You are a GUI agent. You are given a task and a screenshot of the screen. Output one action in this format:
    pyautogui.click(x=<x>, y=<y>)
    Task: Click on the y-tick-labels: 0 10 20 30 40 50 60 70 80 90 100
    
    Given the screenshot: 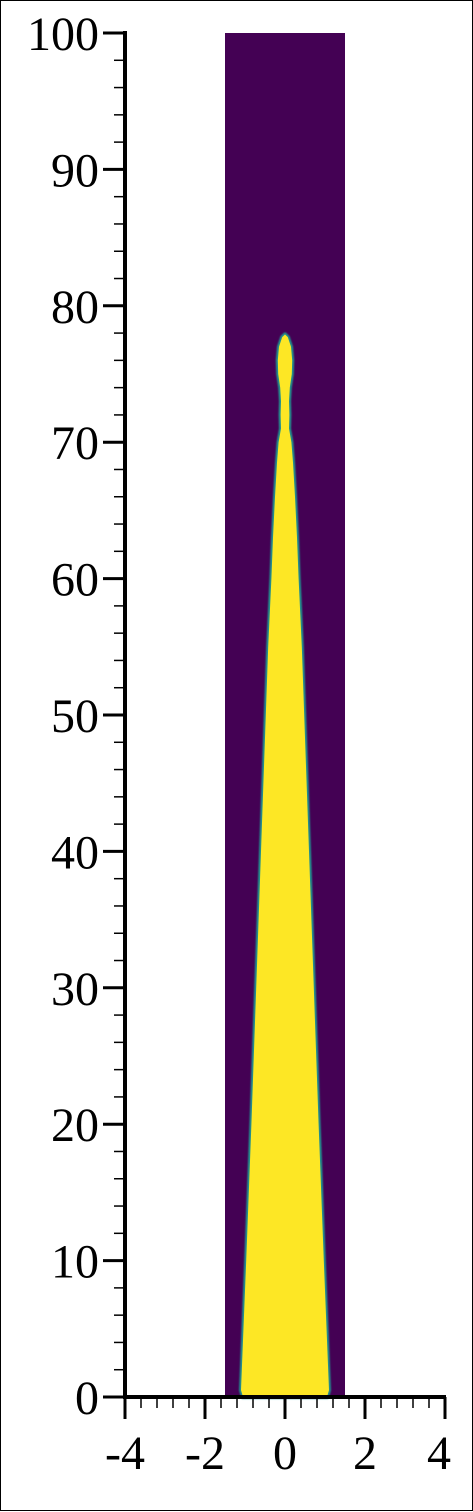 What is the action you would take?
    pyautogui.click(x=63, y=716)
    